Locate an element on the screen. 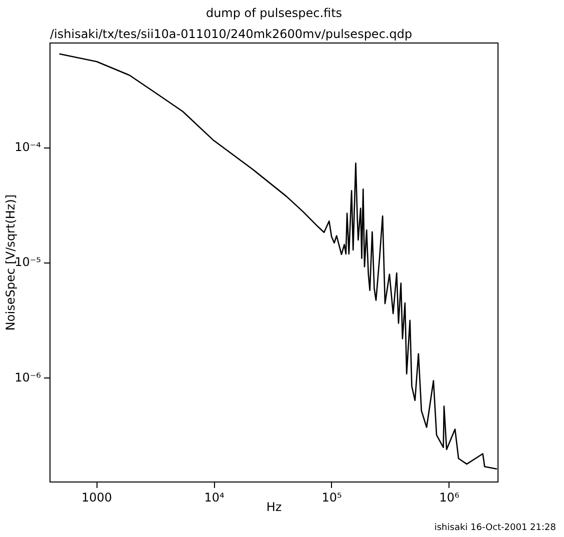  y-tick-label: 10⁻⁶ is located at coordinates (28, 377).